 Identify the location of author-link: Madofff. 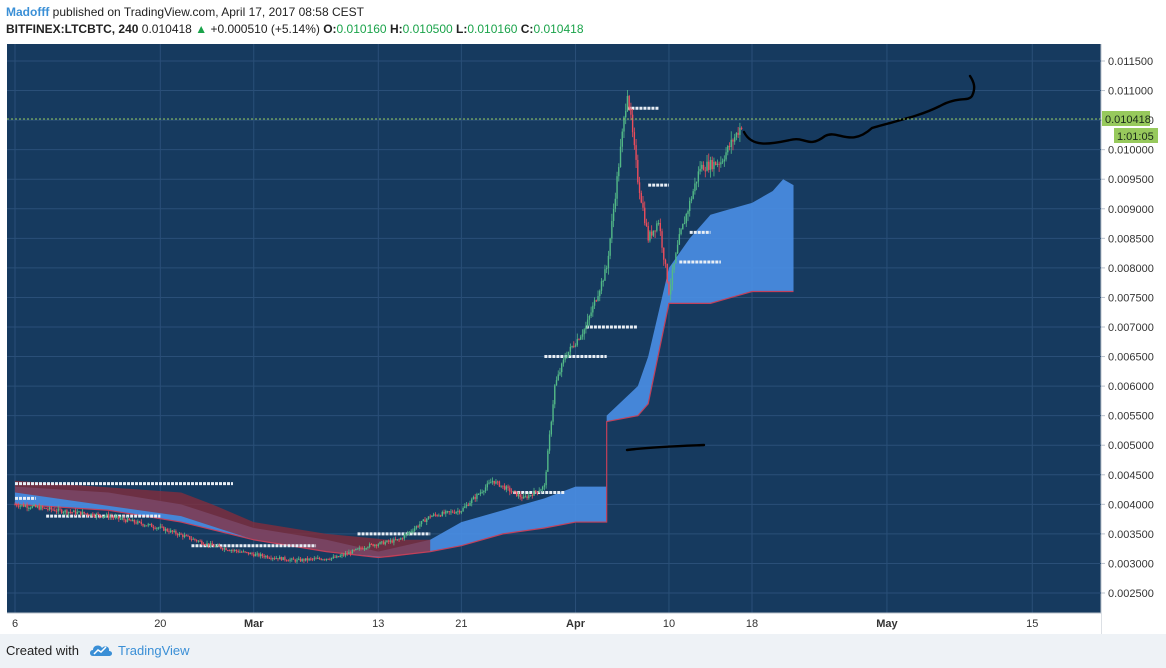
(28, 12).